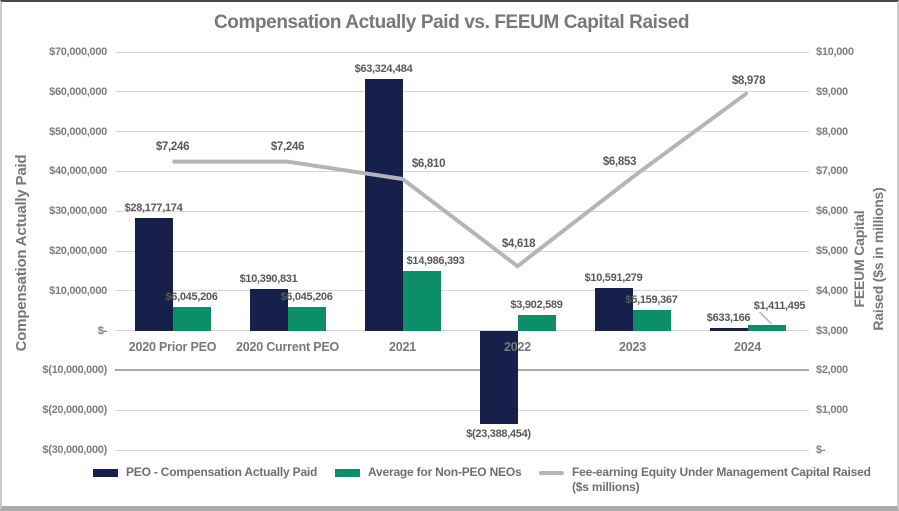 Image resolution: width=899 pixels, height=511 pixels. I want to click on left-axis-tick: $(20,000,000), so click(74, 410).